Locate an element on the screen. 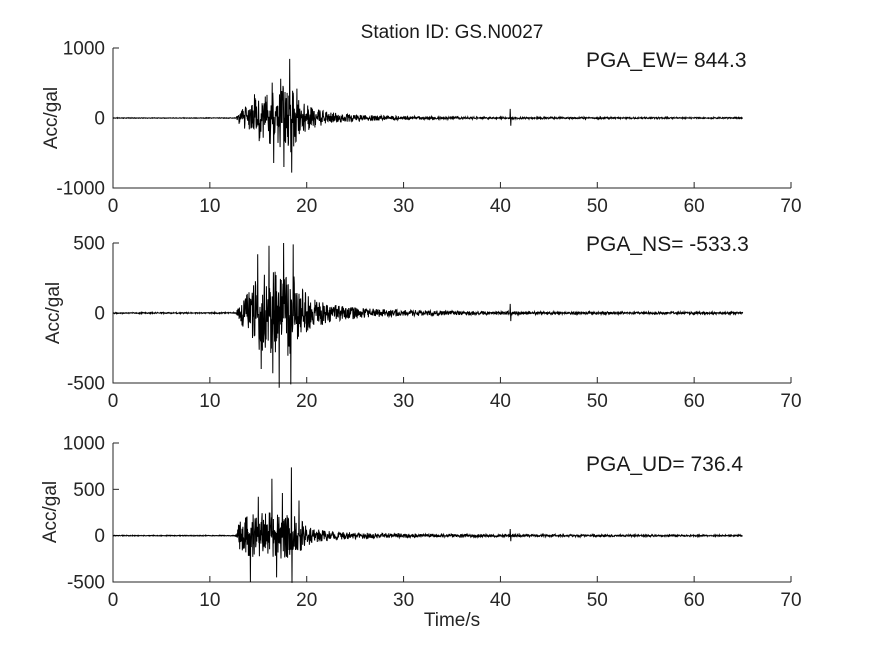 Image resolution: width=875 pixels, height=656 pixels. pga-ew-annotation: PGA_EW= 844.3 is located at coordinates (666, 60).